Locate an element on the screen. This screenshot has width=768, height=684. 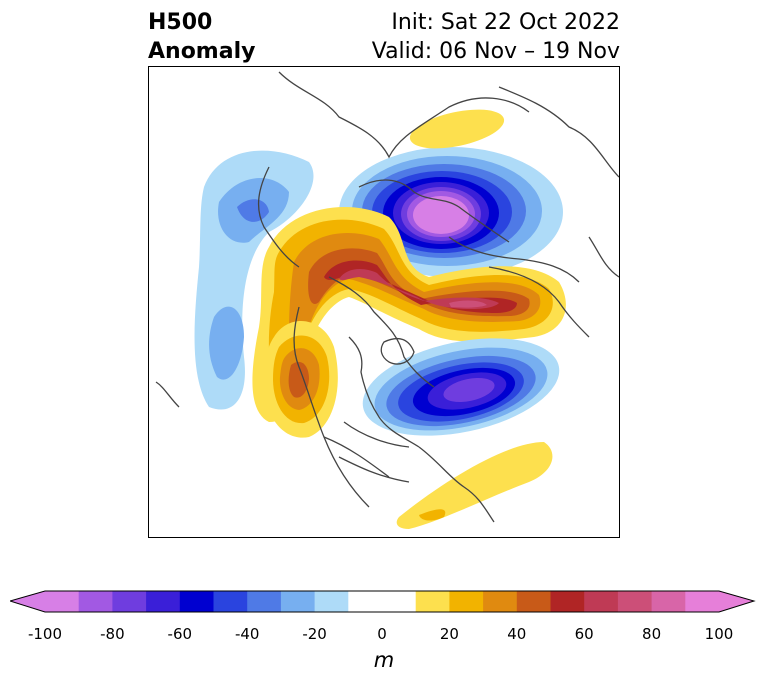
colorbar is located at coordinates (383, 601).